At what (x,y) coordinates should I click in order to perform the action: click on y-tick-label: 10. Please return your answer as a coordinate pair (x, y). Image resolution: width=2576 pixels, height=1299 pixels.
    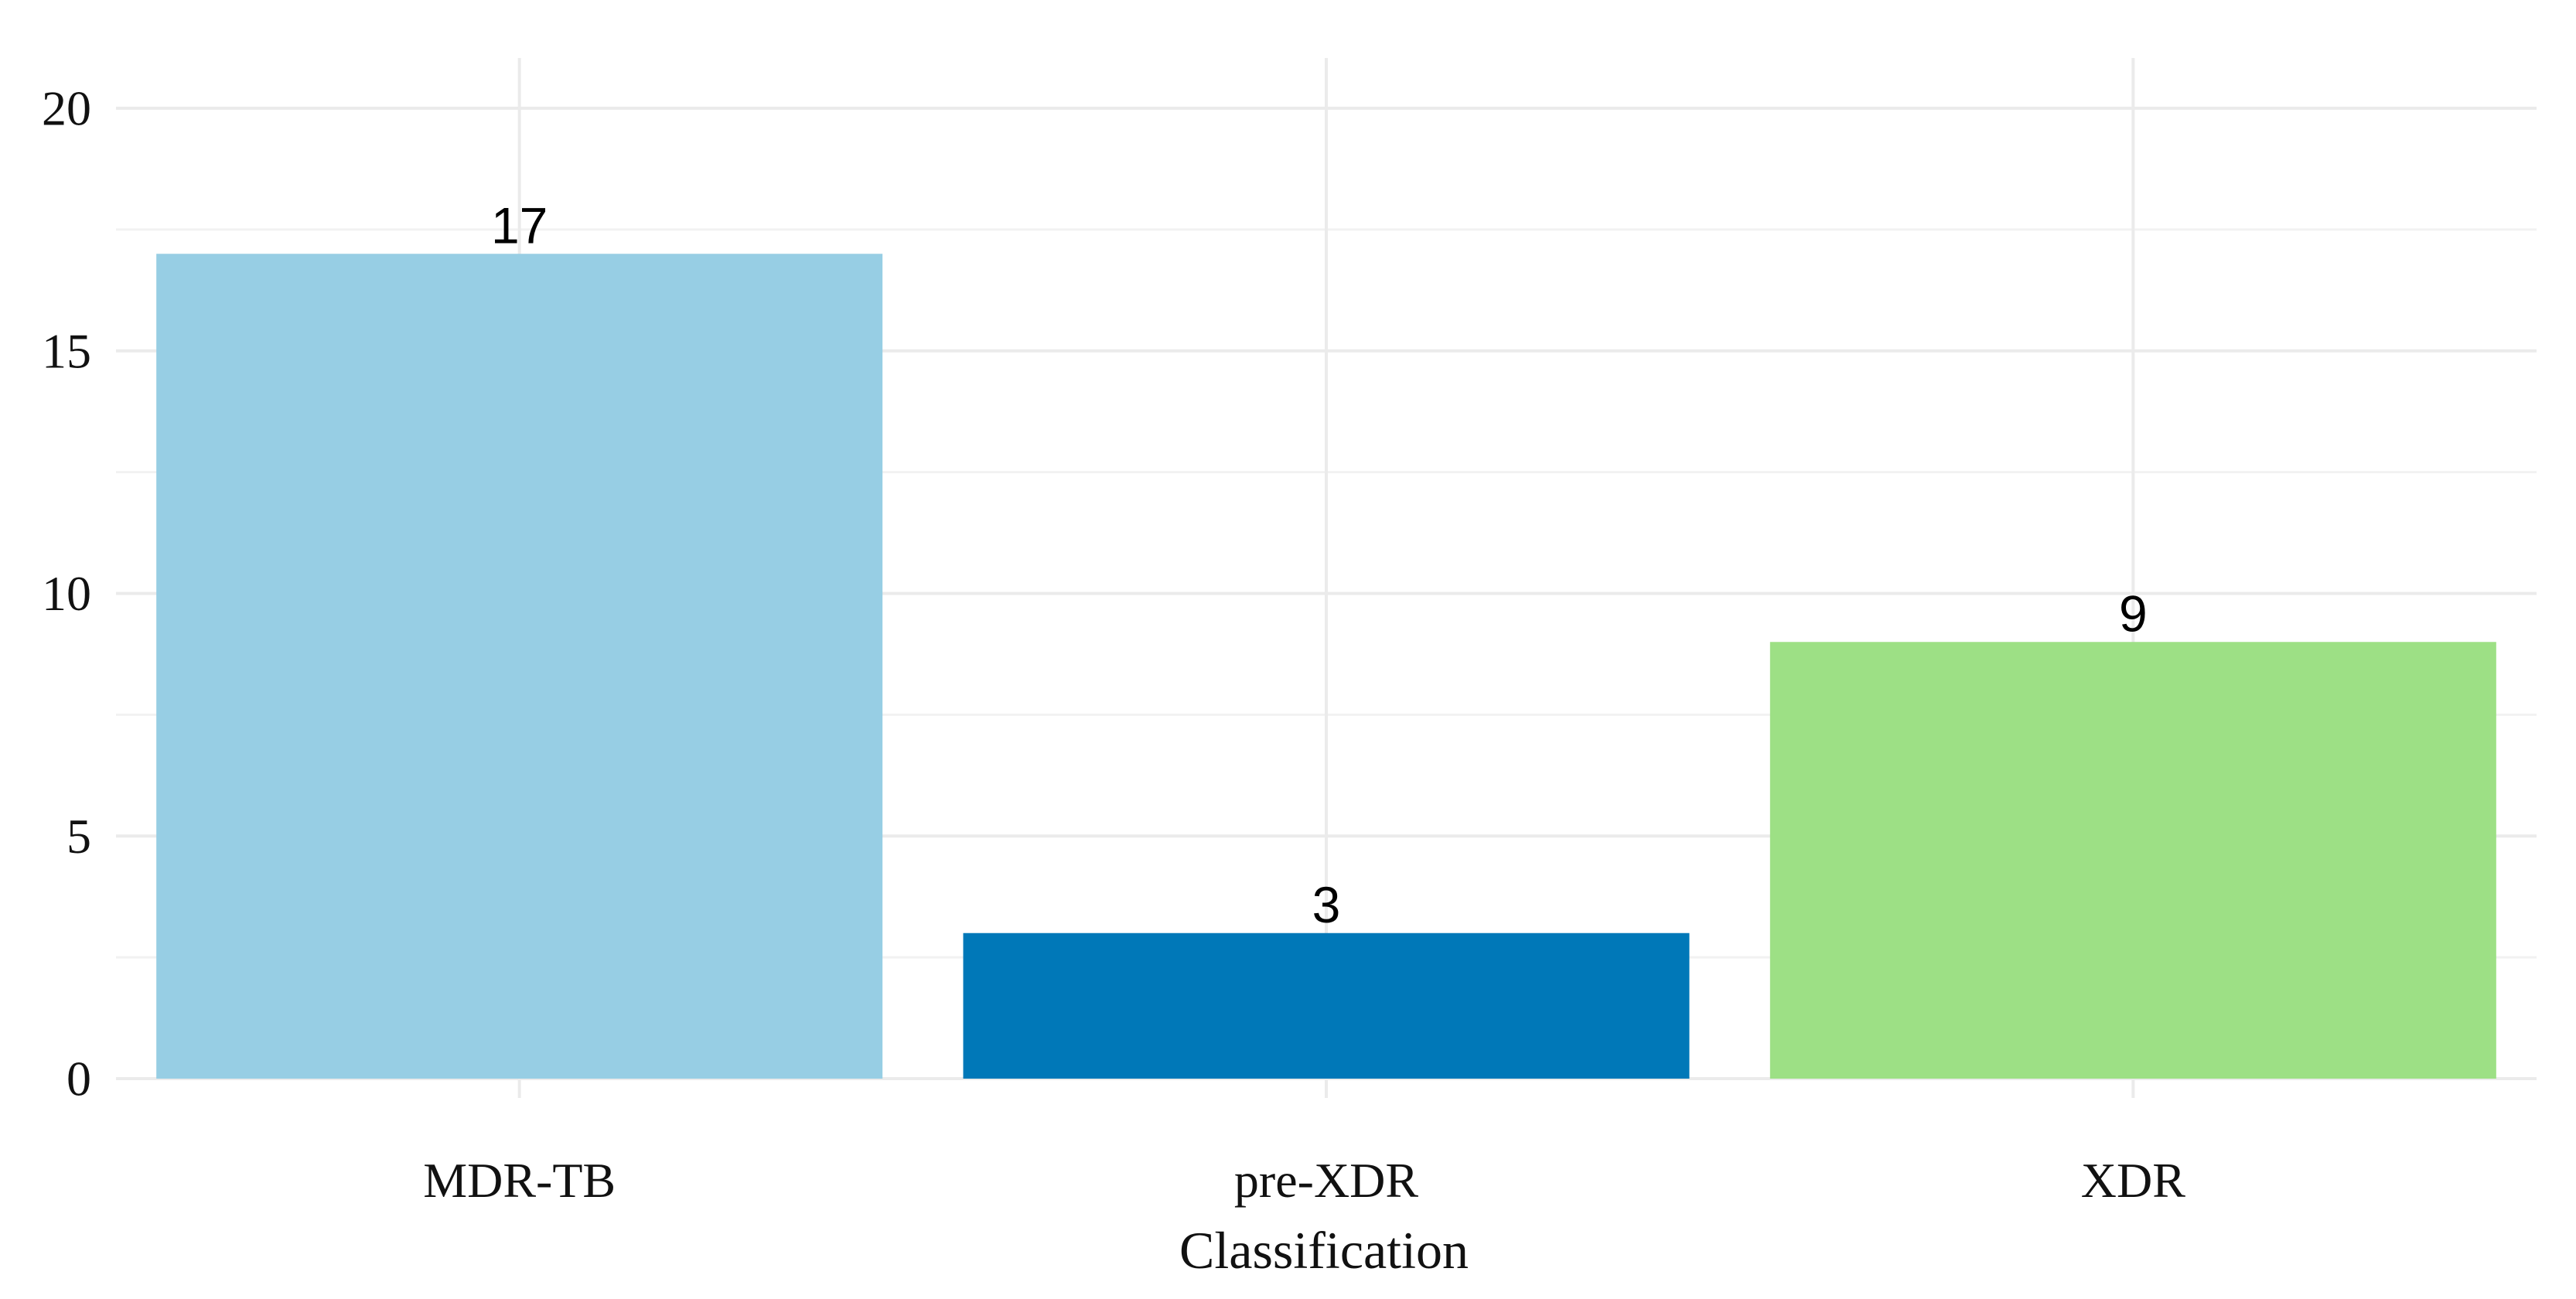
    Looking at the image, I should click on (66, 593).